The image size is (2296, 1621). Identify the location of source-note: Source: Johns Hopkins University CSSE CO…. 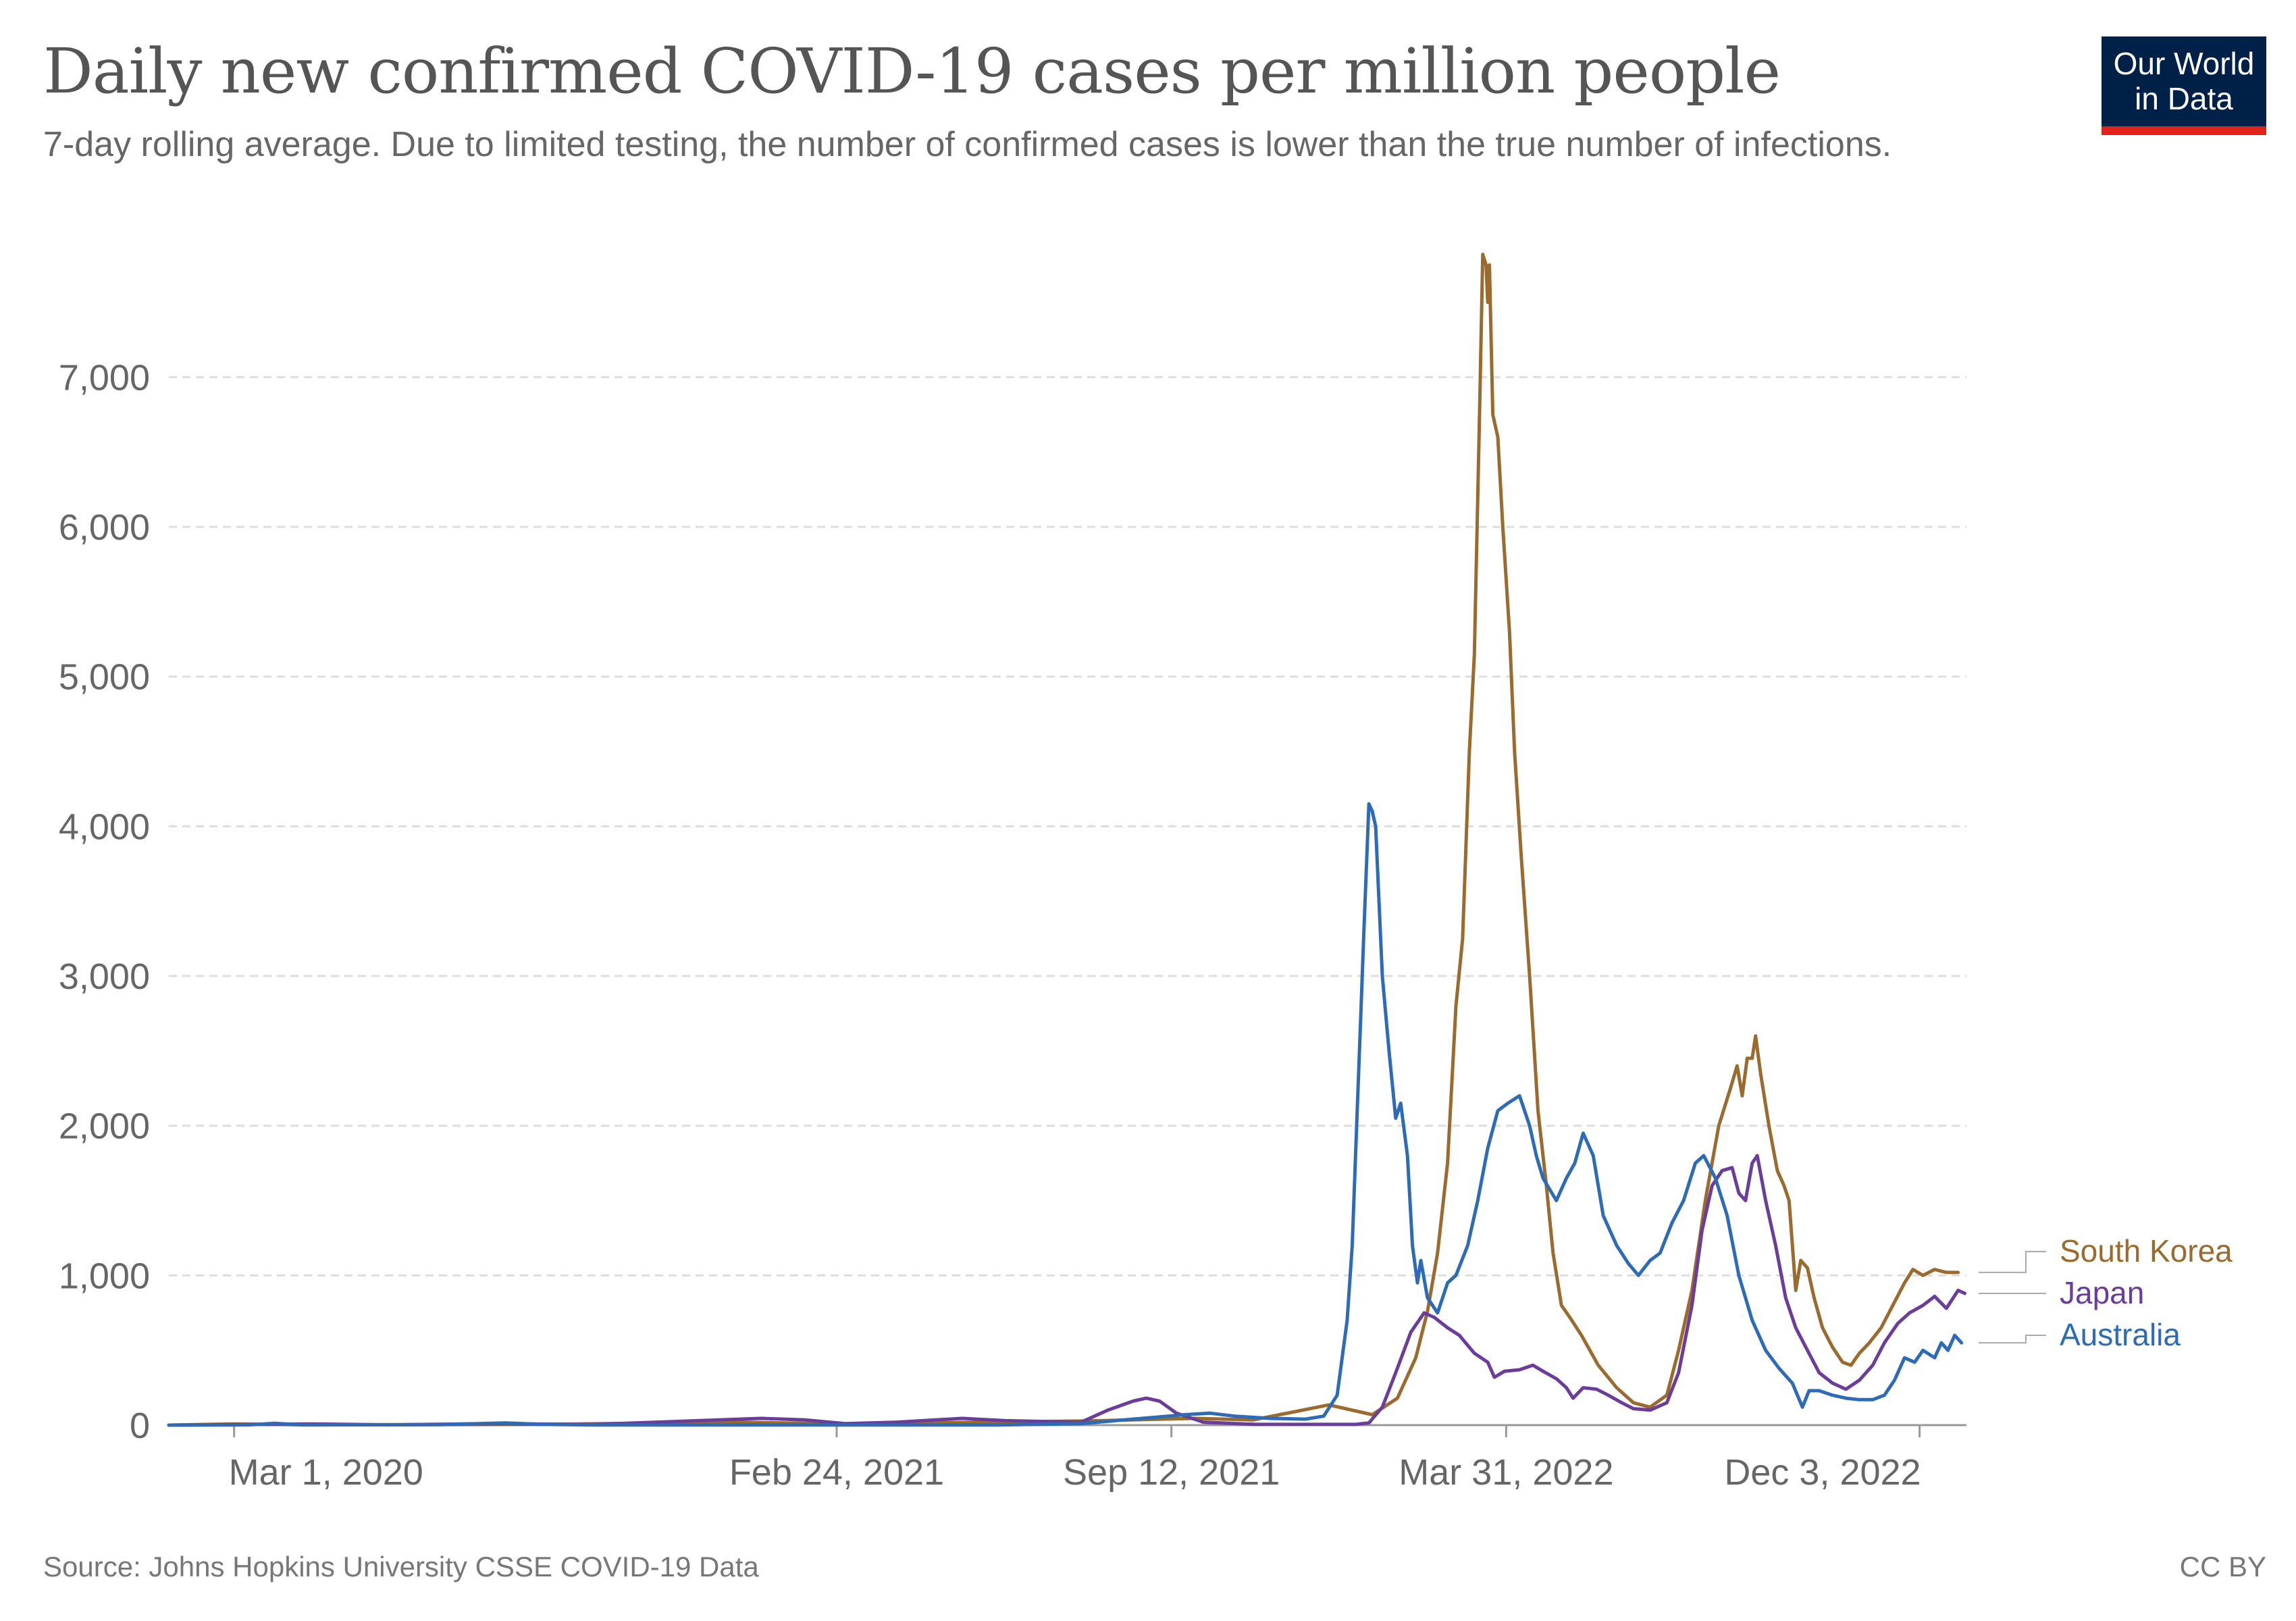
(401, 1567).